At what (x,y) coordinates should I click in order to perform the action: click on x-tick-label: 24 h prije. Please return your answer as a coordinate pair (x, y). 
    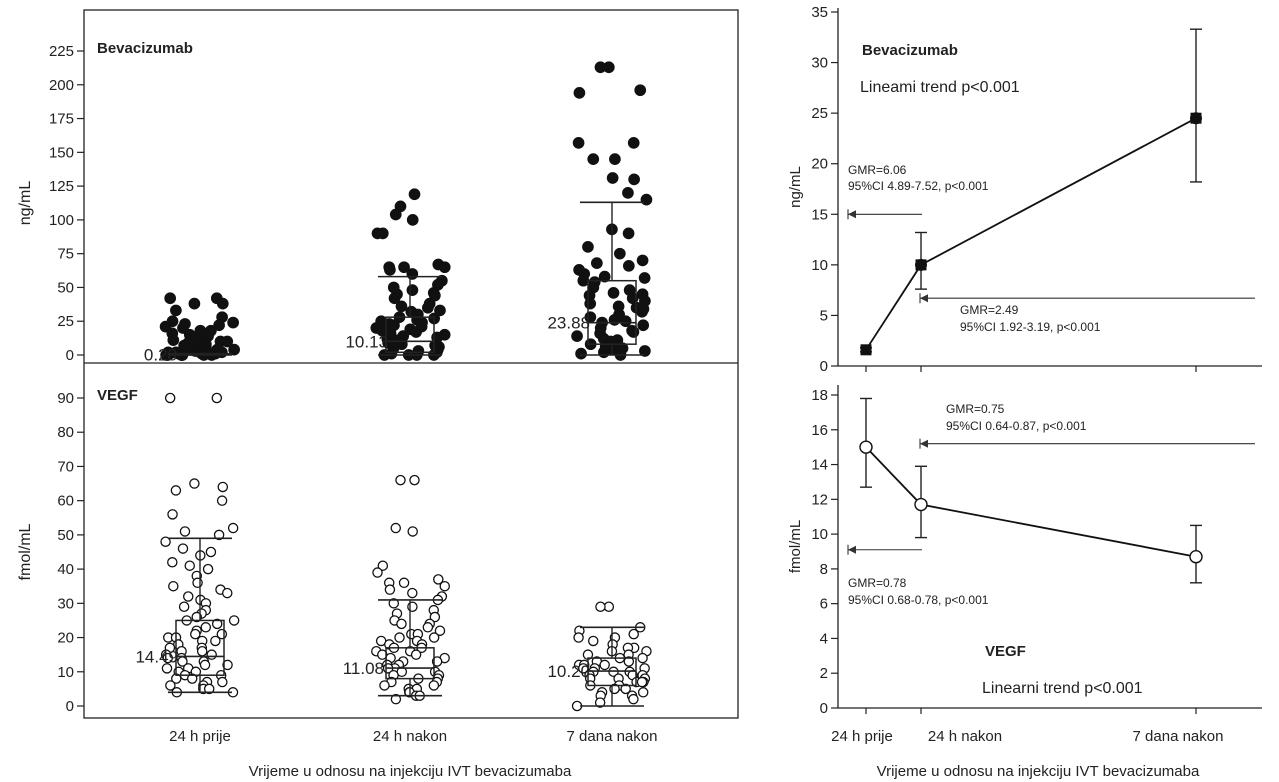
    Looking at the image, I should click on (862, 736).